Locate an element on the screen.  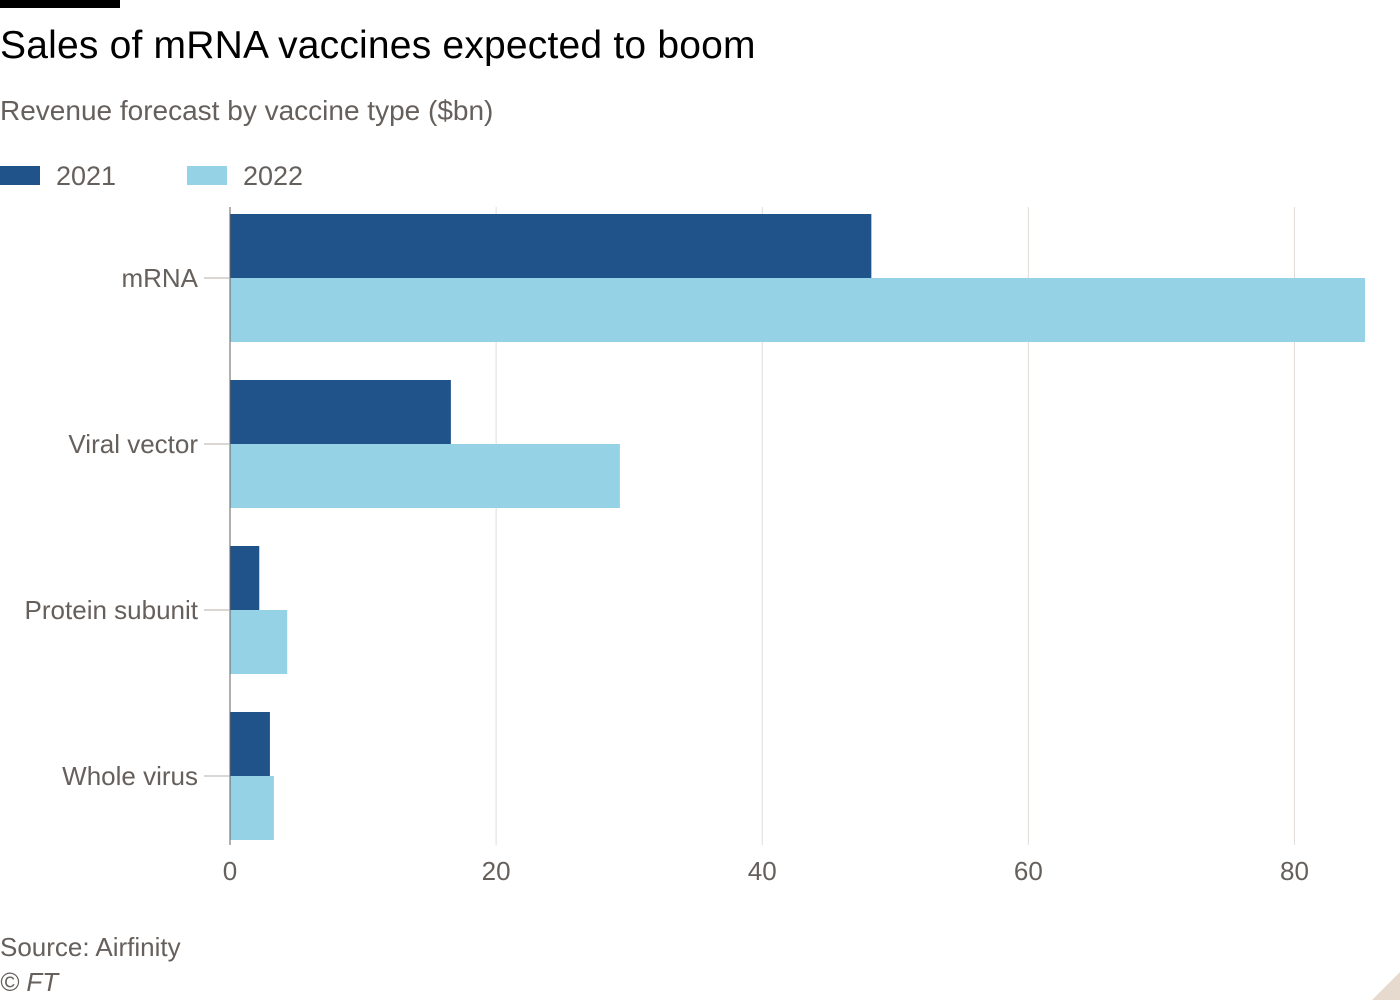
bar-protein-subunit-2022 is located at coordinates (259, 642).